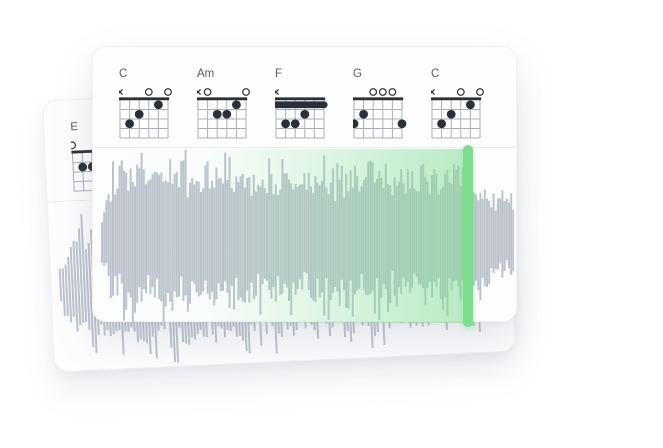 The image size is (663, 448). I want to click on chord-label: Am, so click(206, 74).